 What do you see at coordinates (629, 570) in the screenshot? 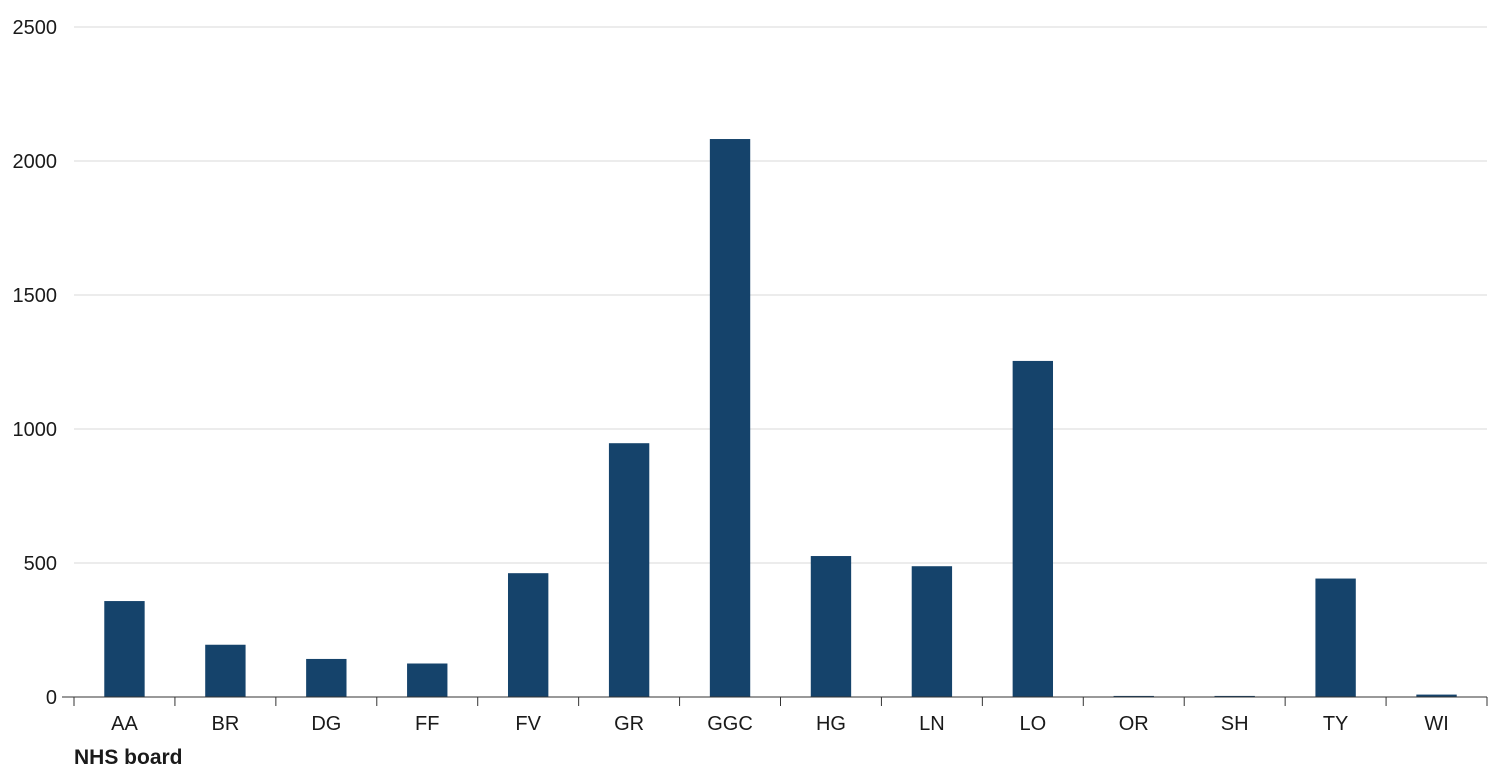
I see `bar-gr` at bounding box center [629, 570].